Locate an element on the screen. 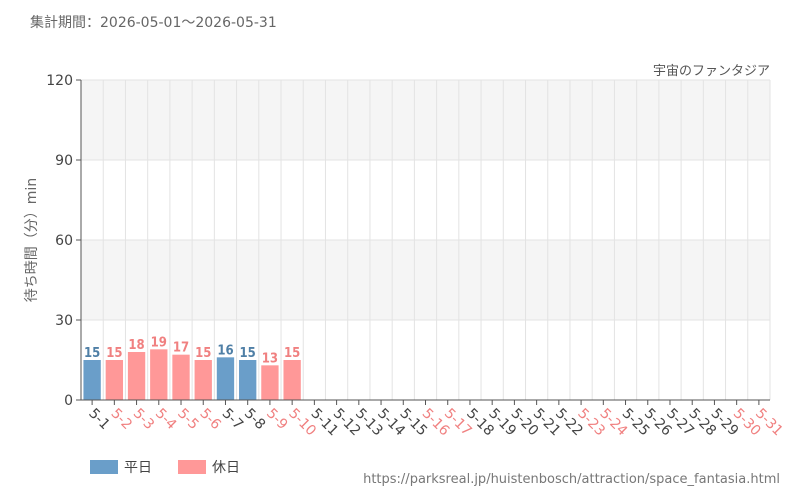  y-tick-label: 60 is located at coordinates (64, 241).